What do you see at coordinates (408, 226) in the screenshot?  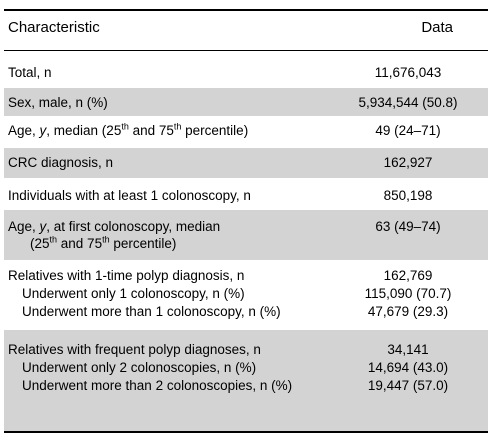 I see `row-value: 63 (49–74)` at bounding box center [408, 226].